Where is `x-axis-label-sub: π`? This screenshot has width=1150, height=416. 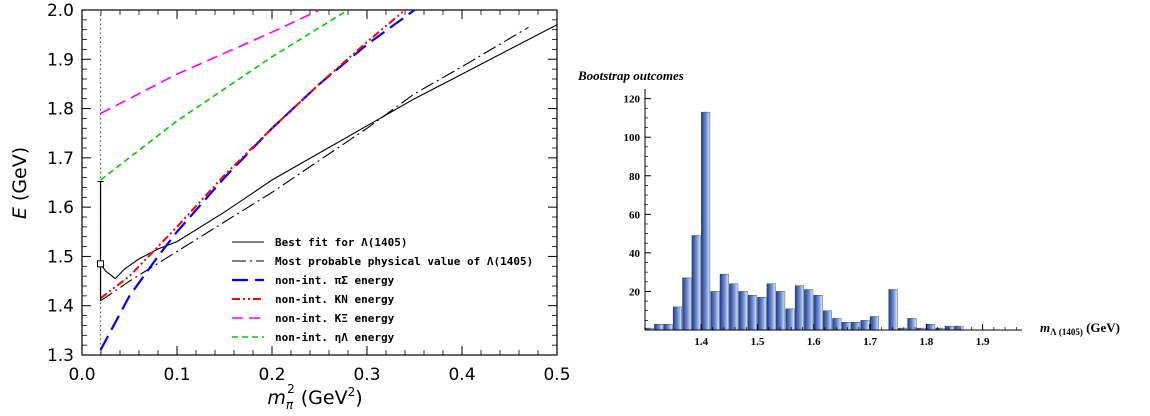 x-axis-label-sub: π is located at coordinates (290, 405).